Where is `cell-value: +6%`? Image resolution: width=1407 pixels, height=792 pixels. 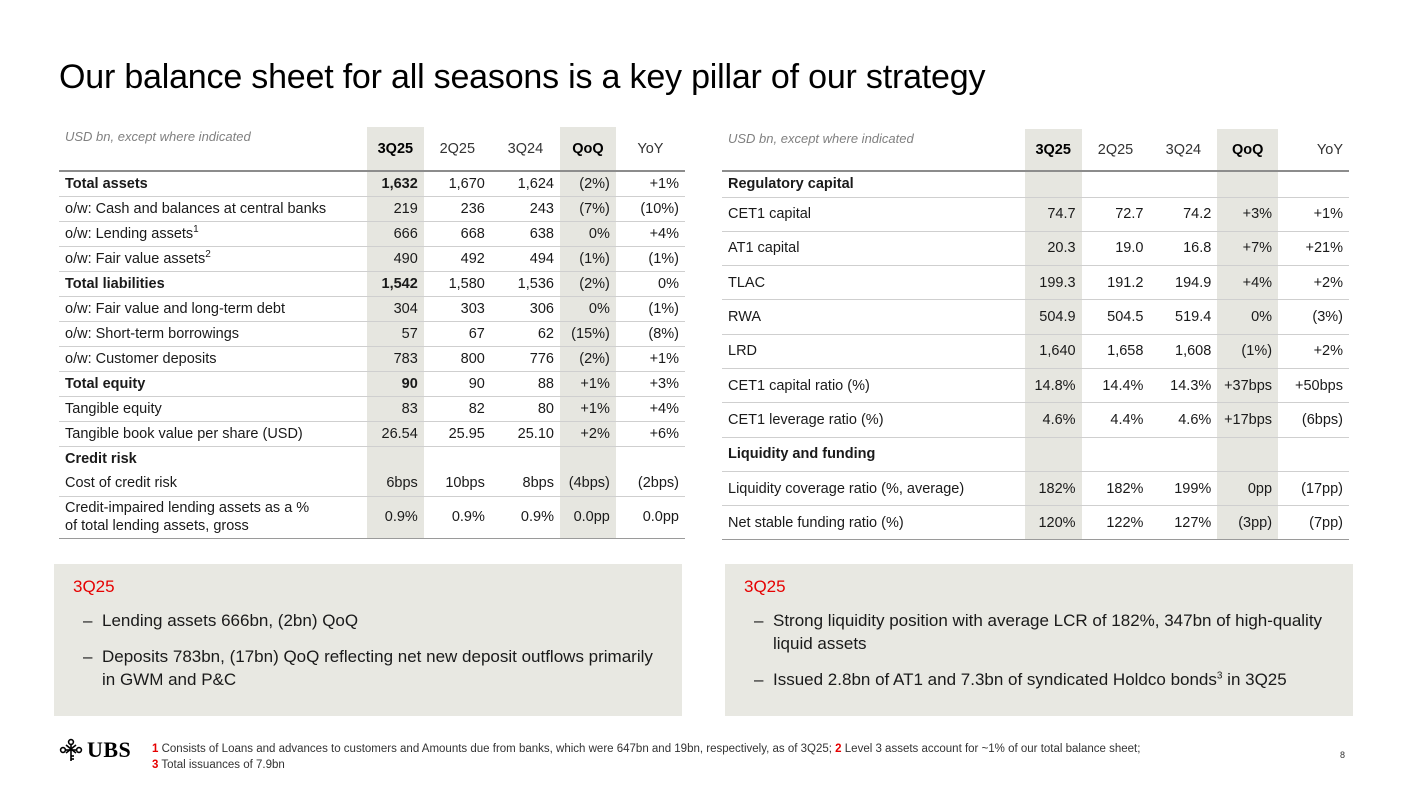 cell-value: +6% is located at coordinates (650, 434).